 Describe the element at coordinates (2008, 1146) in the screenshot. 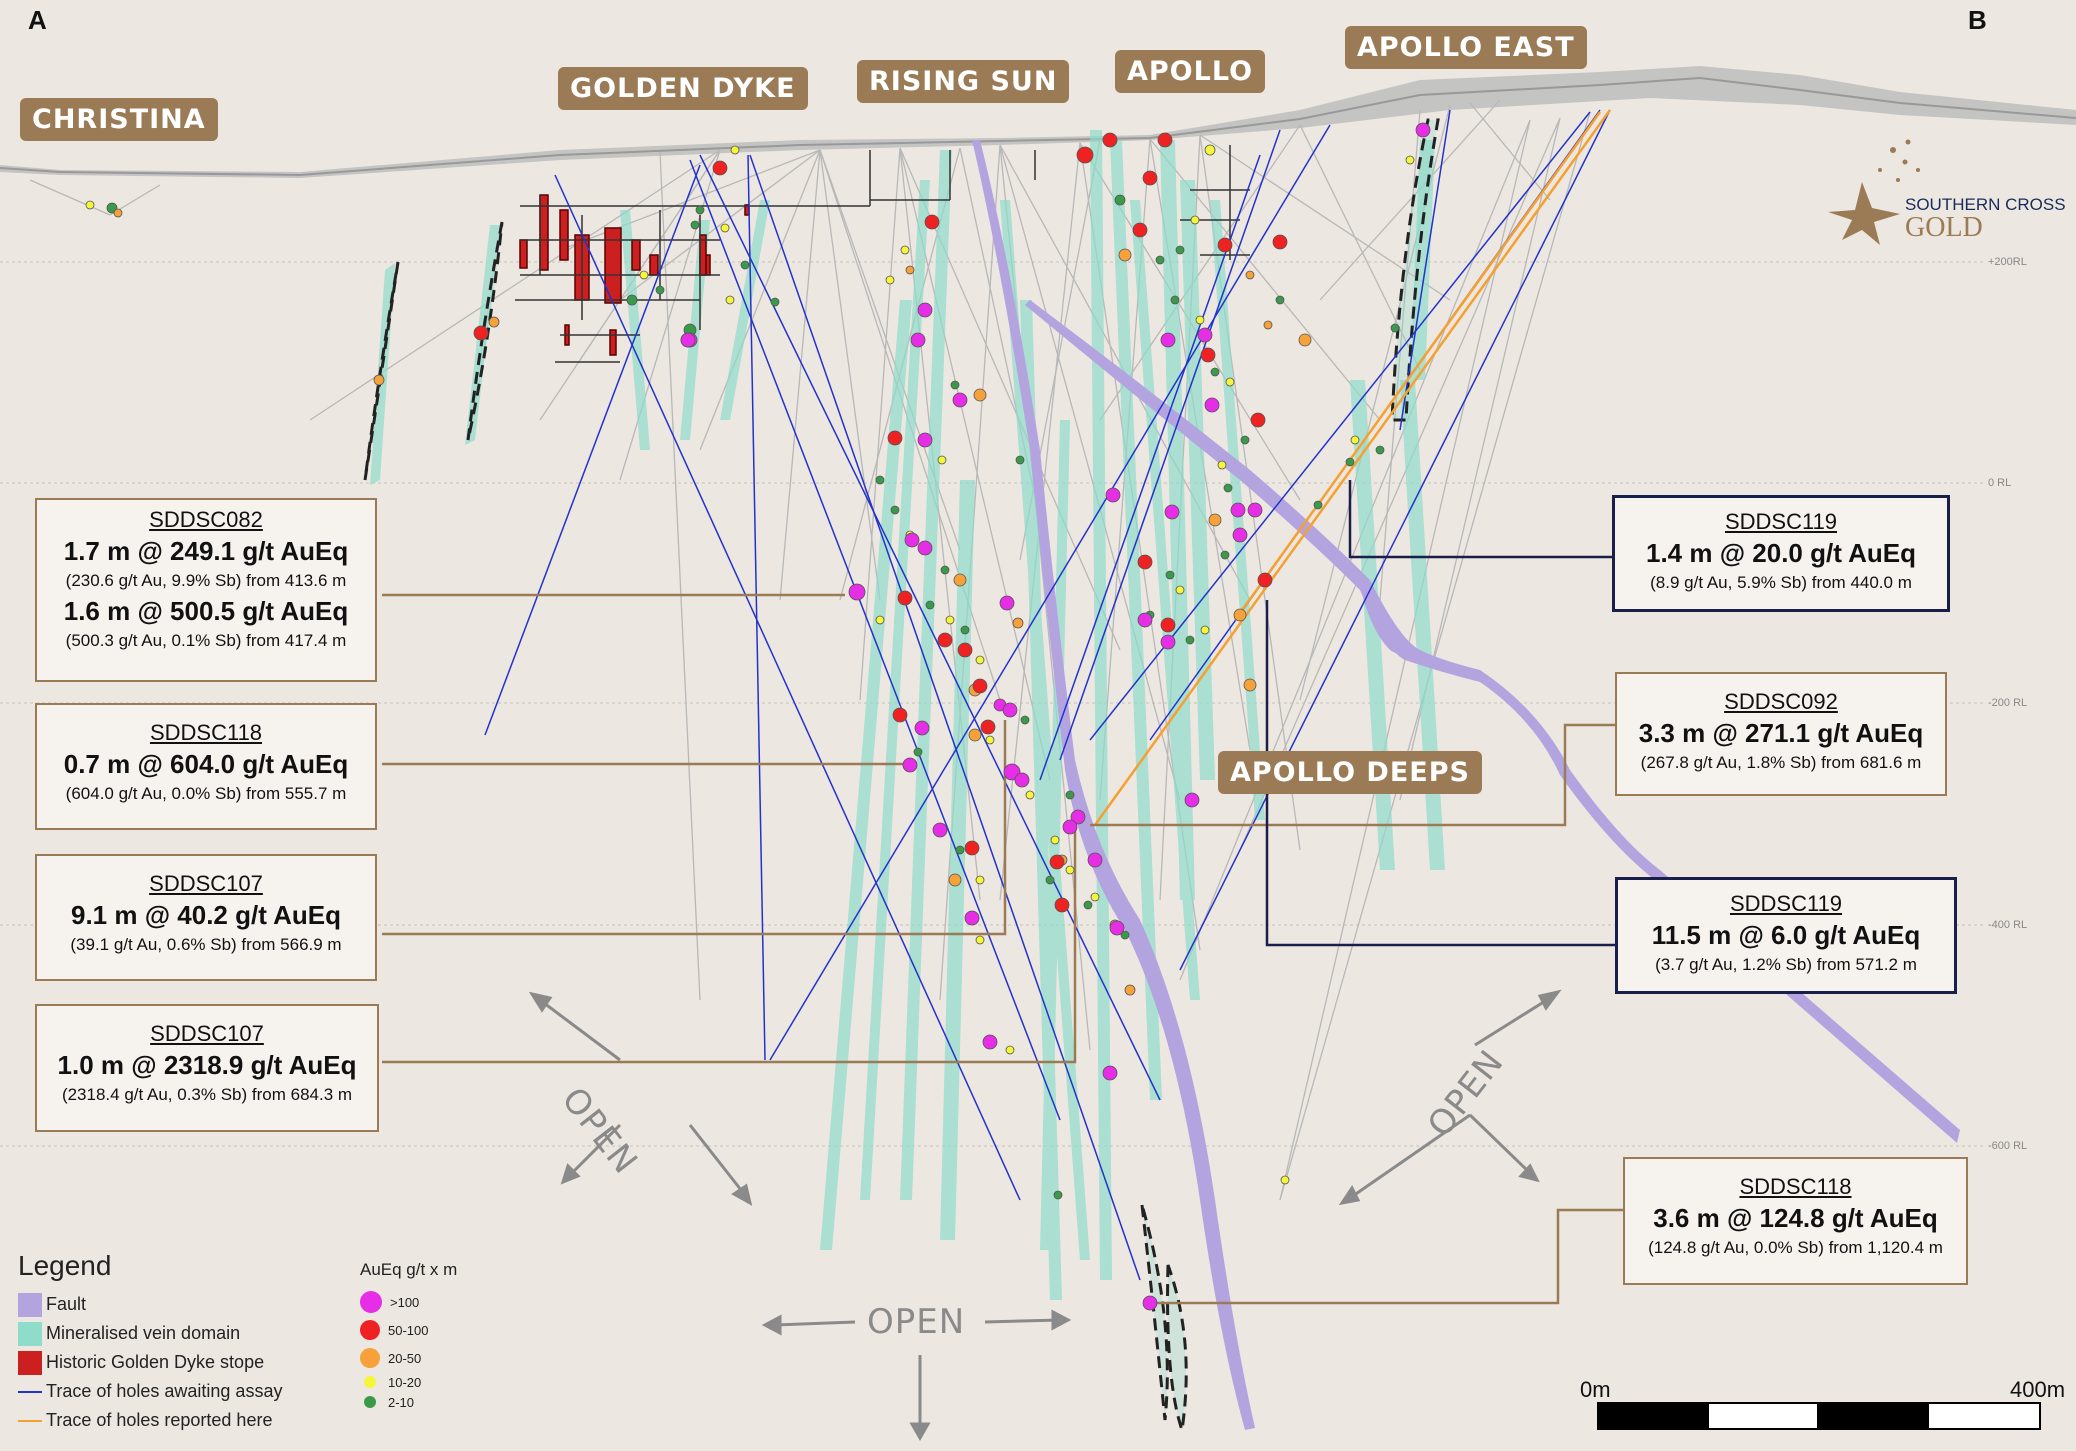

I see `rl-label: -600 RL` at that location.